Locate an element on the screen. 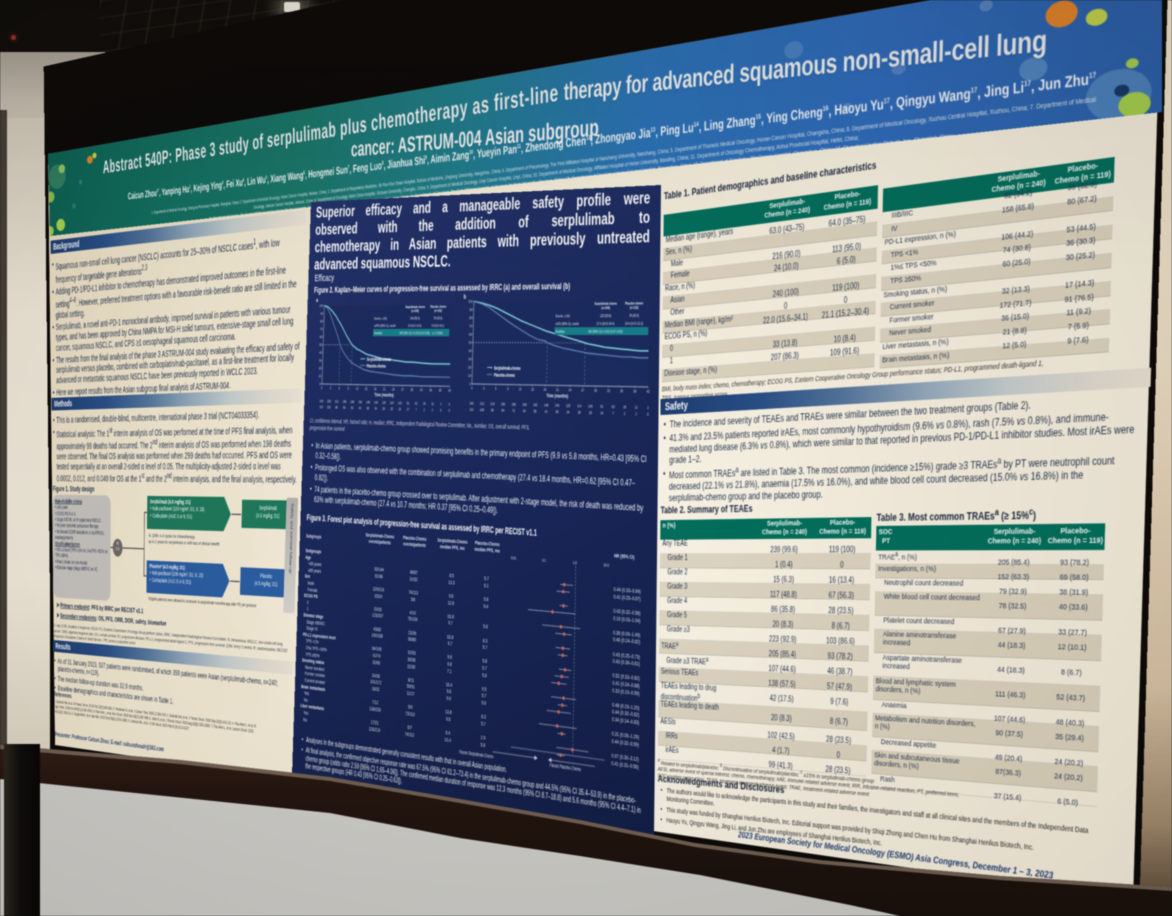  svg-text: mPFS (95% CI), month is located at coordinates (385, 325).